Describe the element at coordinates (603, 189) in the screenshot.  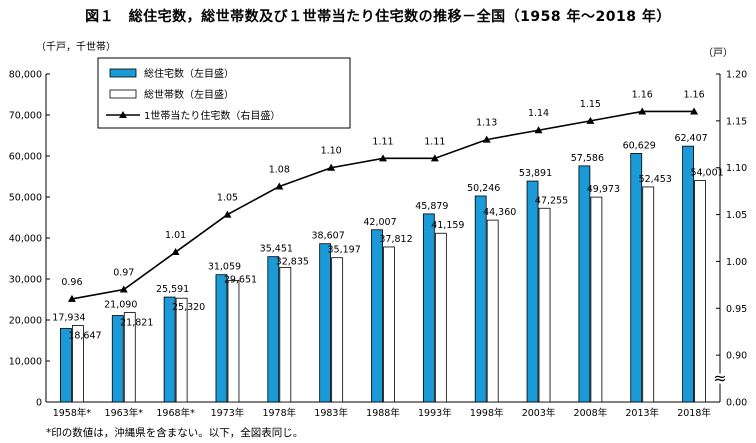
I see `household-bar-label: 49,973` at that location.